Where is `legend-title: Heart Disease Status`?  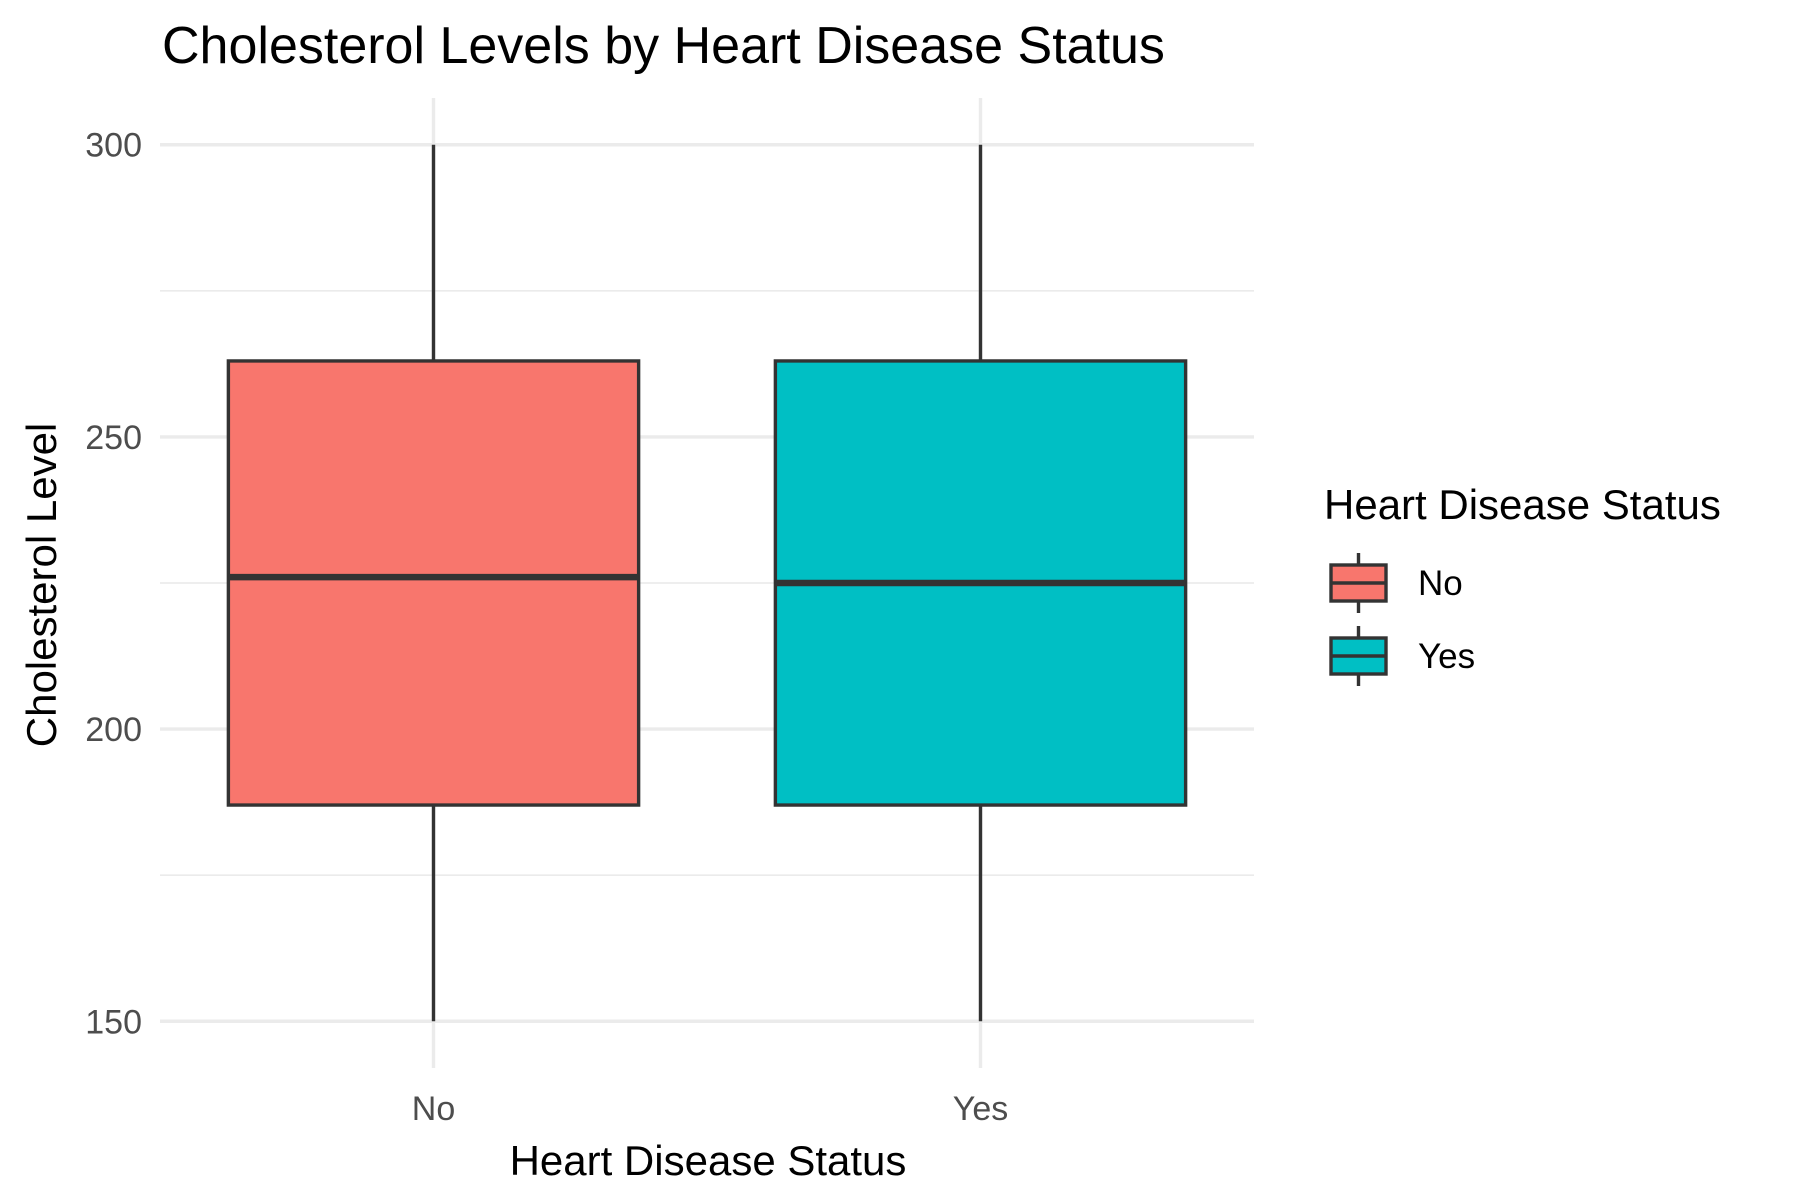
legend-title: Heart Disease Status is located at coordinates (1522, 504).